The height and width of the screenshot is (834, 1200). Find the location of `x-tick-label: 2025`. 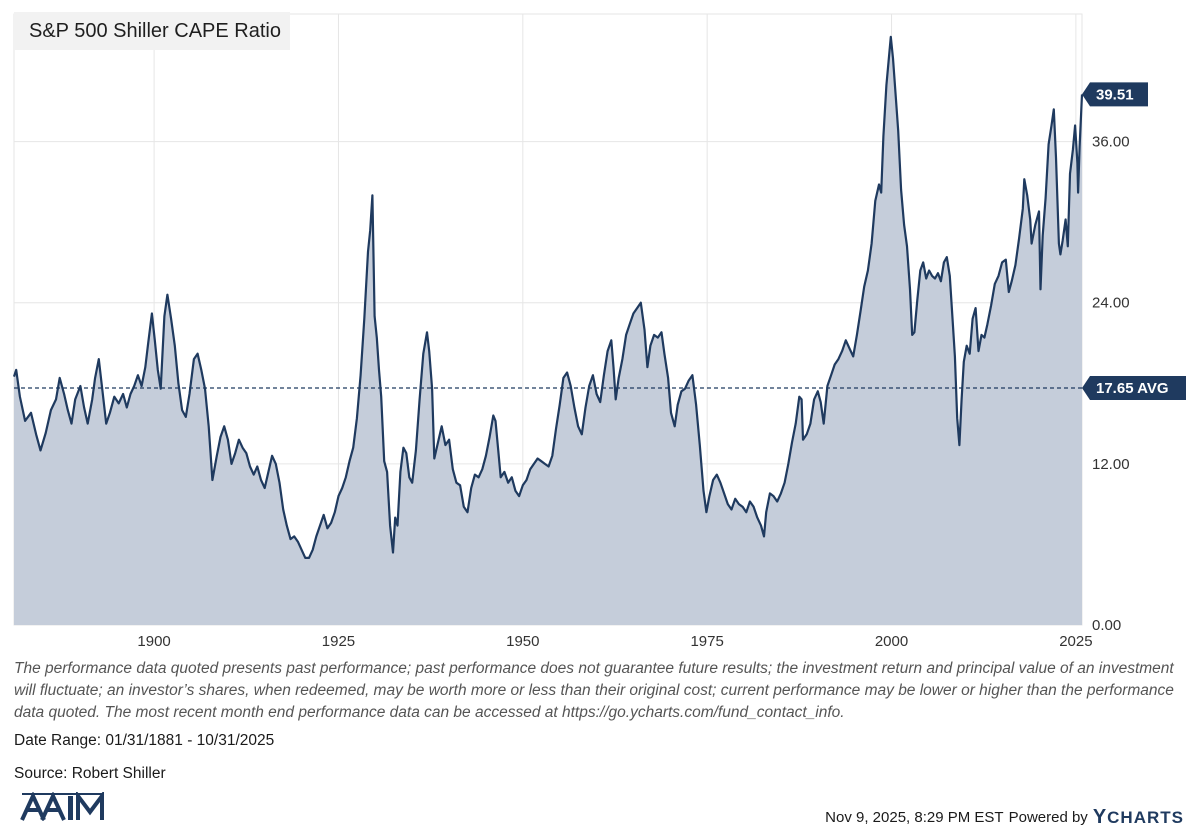

x-tick-label: 2025 is located at coordinates (1075, 641).